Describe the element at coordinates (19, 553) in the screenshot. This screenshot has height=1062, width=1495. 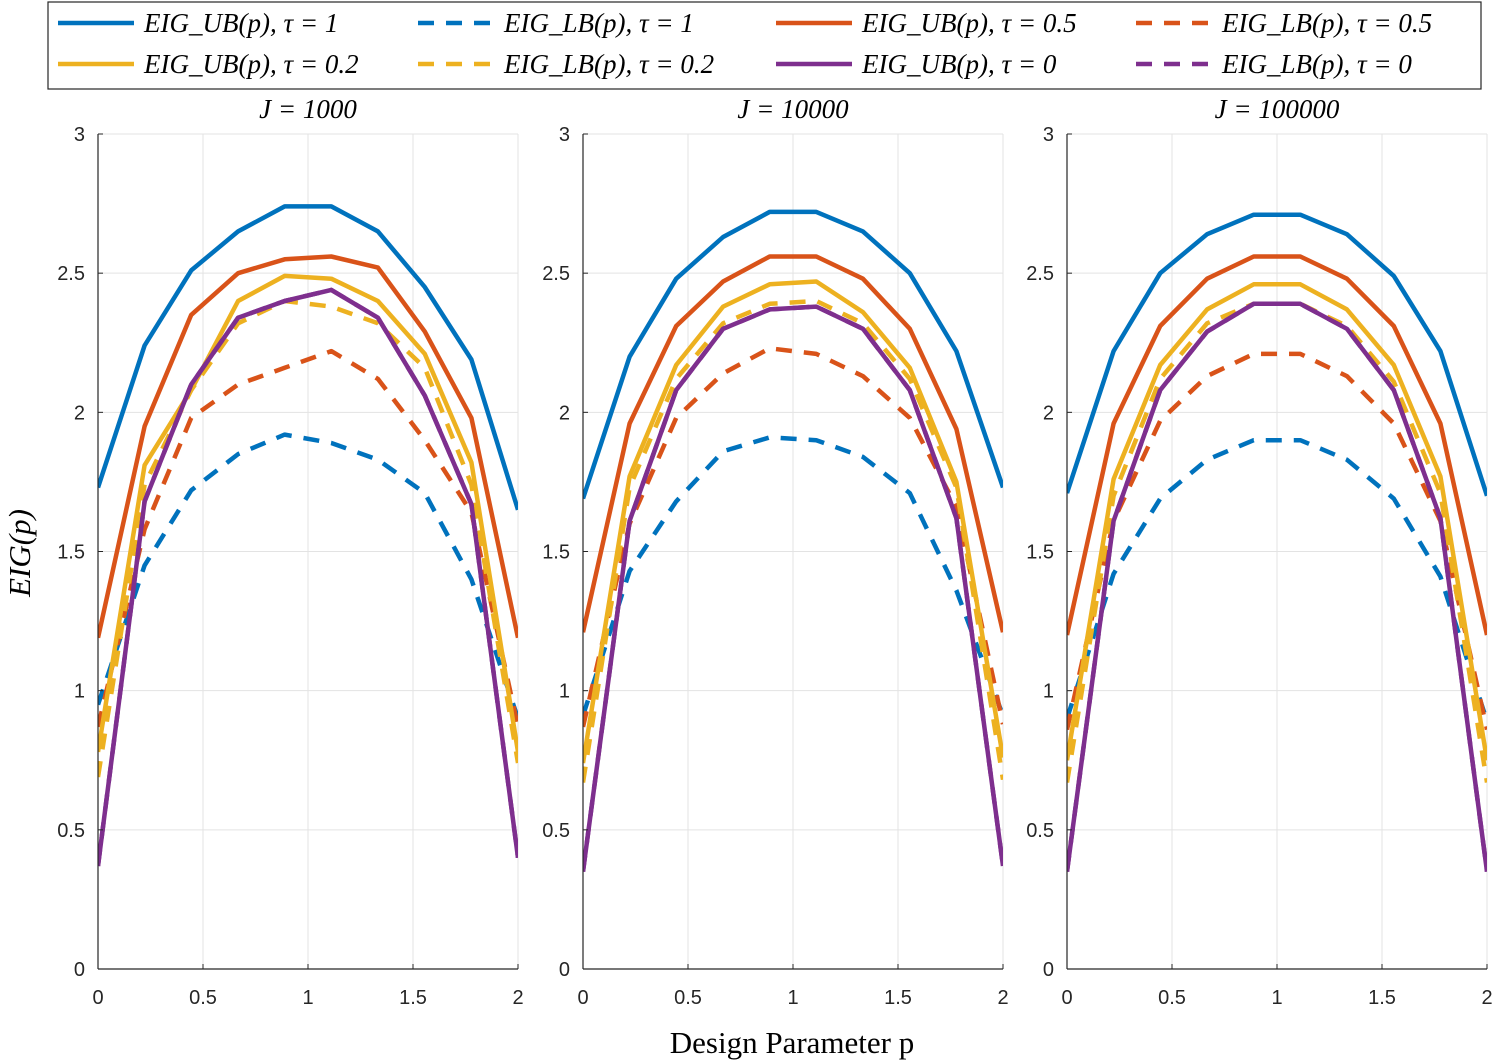
I see `y-axis-label: EIG(p)` at that location.